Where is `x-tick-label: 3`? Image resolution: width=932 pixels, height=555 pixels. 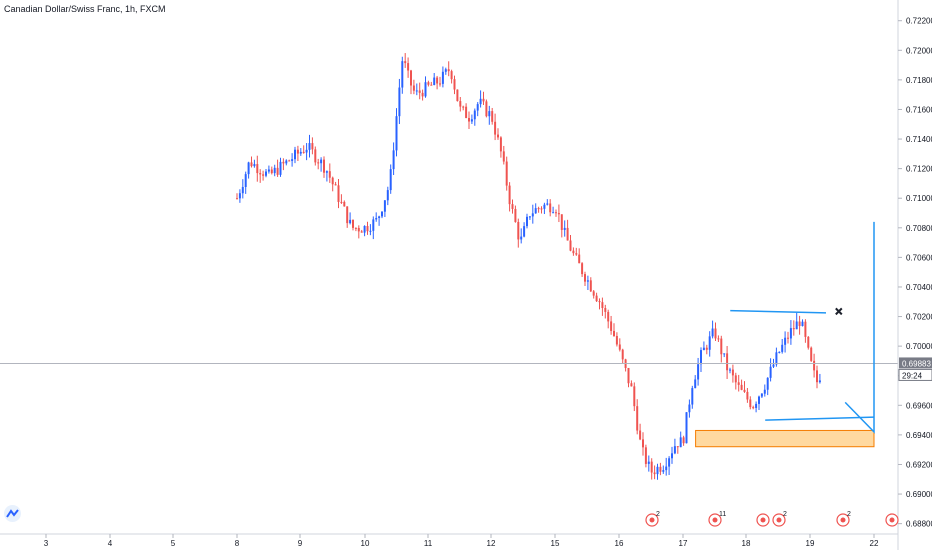 x-tick-label: 3 is located at coordinates (46, 543).